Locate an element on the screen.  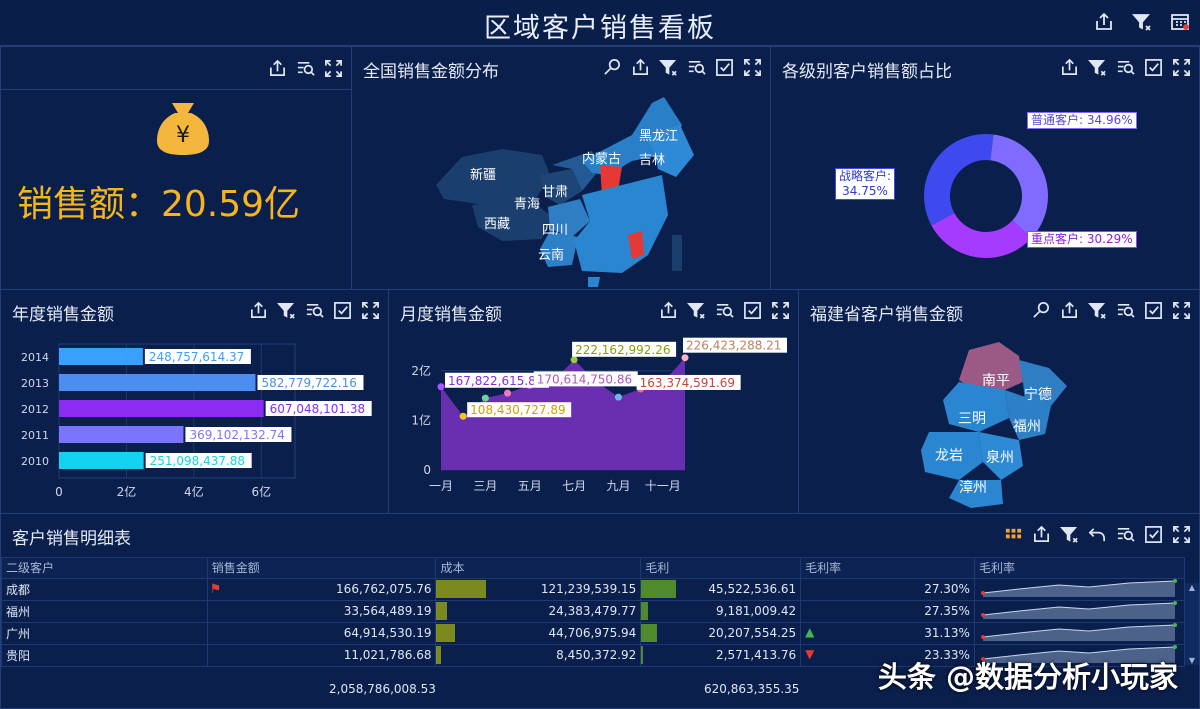
header-customer: 二级客户 is located at coordinates (104, 568).